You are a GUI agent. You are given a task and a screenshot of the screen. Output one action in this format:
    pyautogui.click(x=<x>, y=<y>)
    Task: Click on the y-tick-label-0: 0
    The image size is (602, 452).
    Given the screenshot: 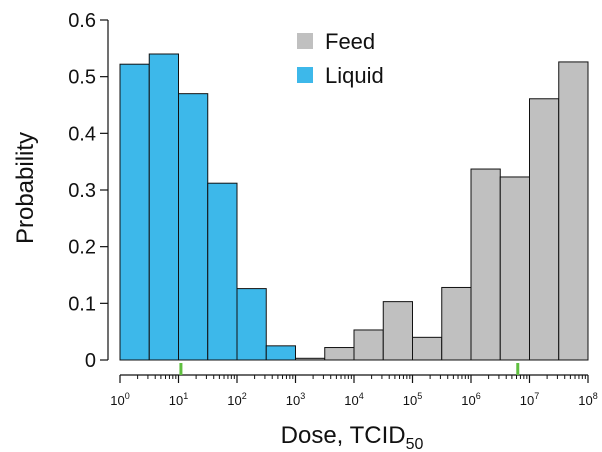 What is the action you would take?
    pyautogui.click(x=90, y=361)
    